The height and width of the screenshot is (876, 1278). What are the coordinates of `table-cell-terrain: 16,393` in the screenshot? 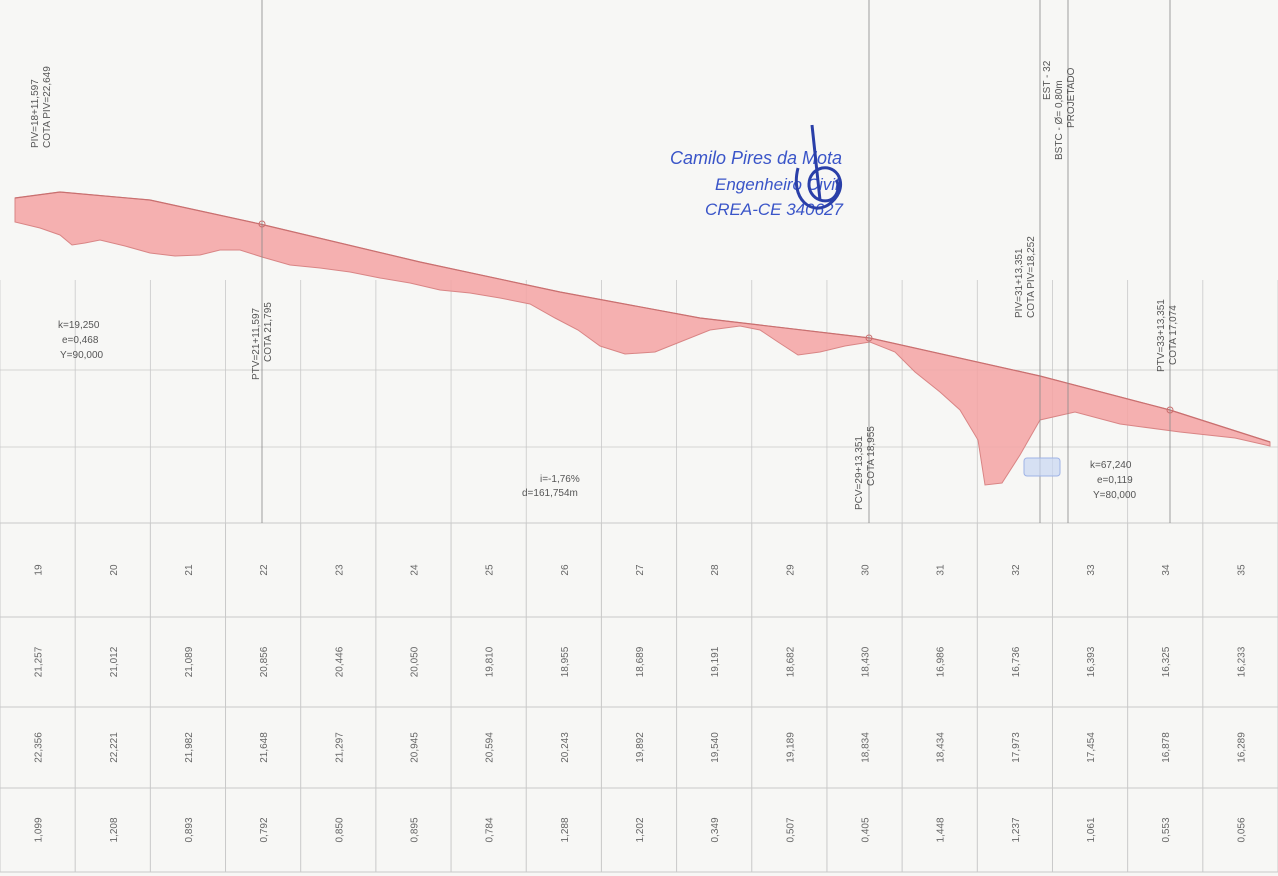 It's located at (1091, 661).